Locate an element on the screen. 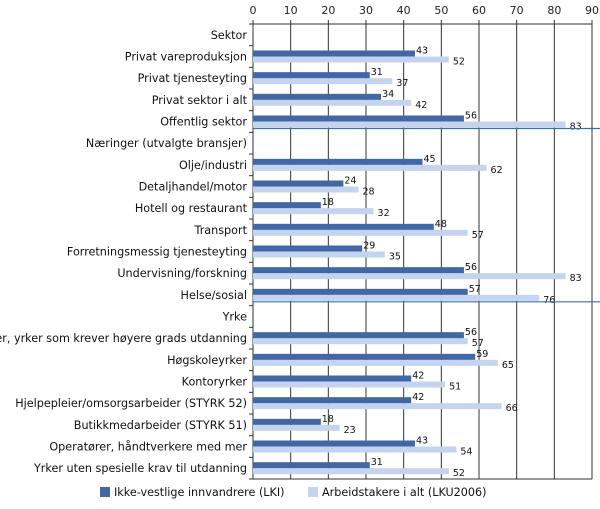 This screenshot has height=509, width=600. data-label-innvandrere: 29 is located at coordinates (369, 246).